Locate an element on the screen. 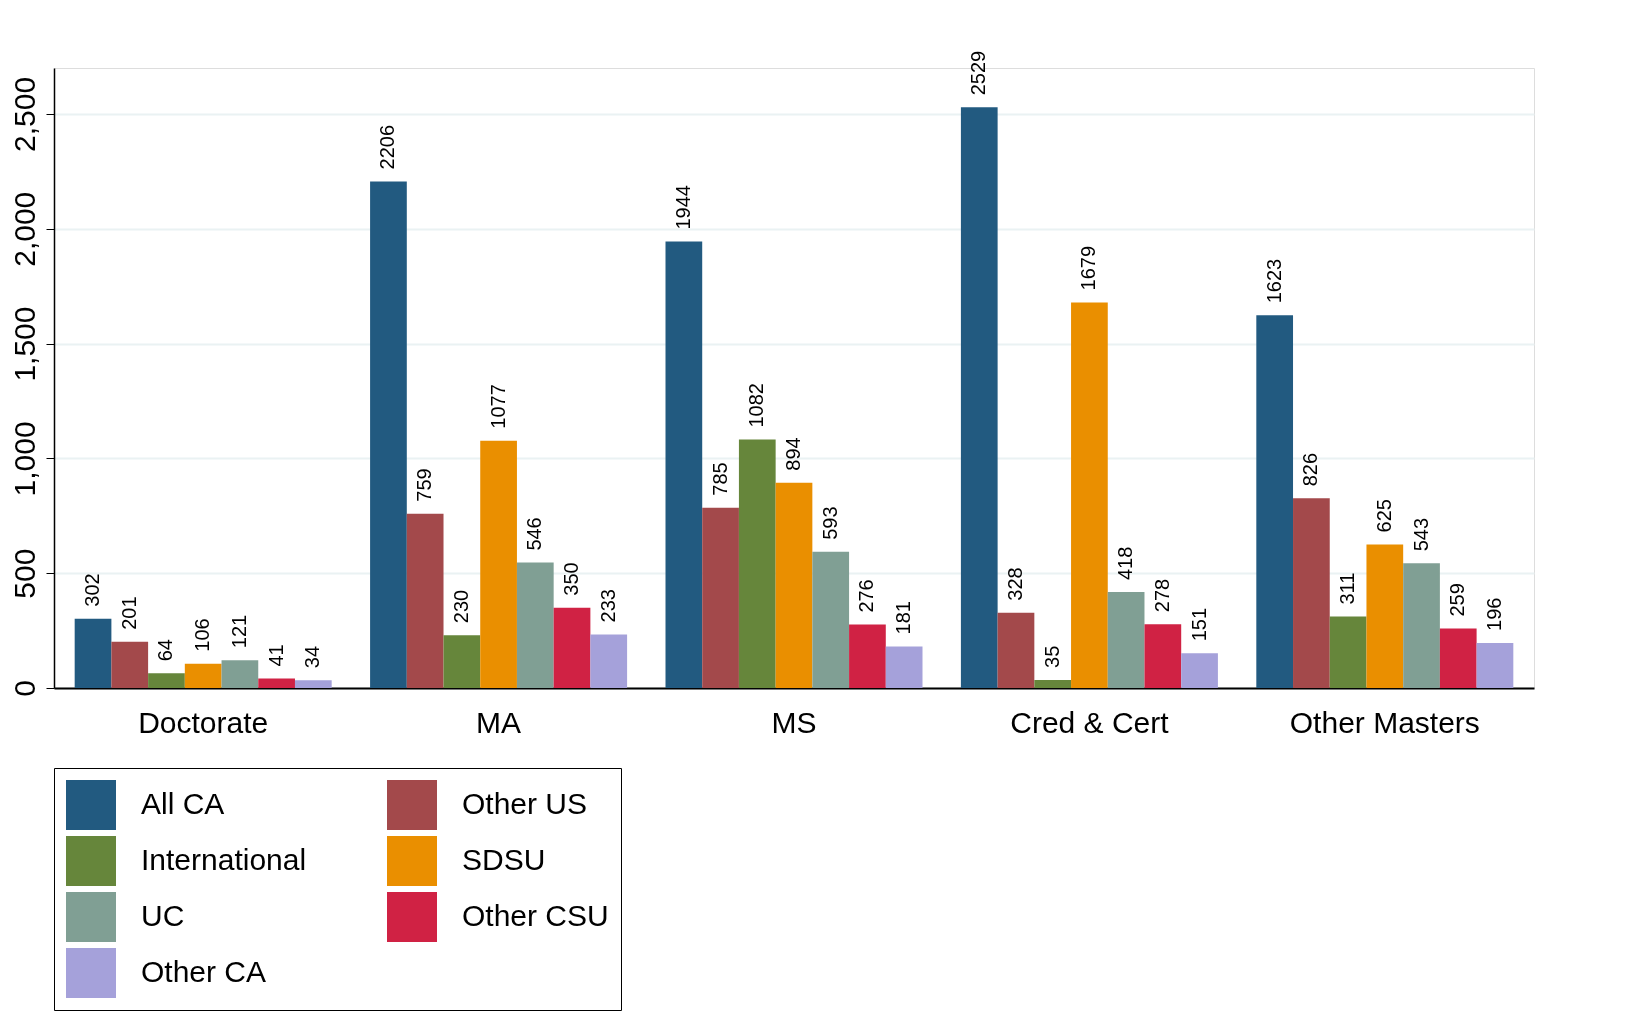  x-tick-label: Other Masters is located at coordinates (1384, 722).